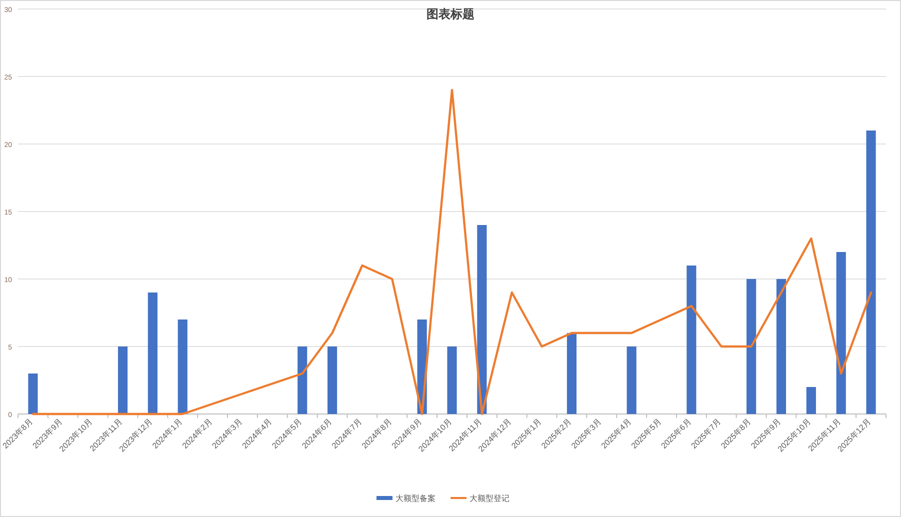 Image resolution: width=901 pixels, height=517 pixels. Describe the element at coordinates (416, 498) in the screenshot. I see `legend-label: 大额型备案` at that location.